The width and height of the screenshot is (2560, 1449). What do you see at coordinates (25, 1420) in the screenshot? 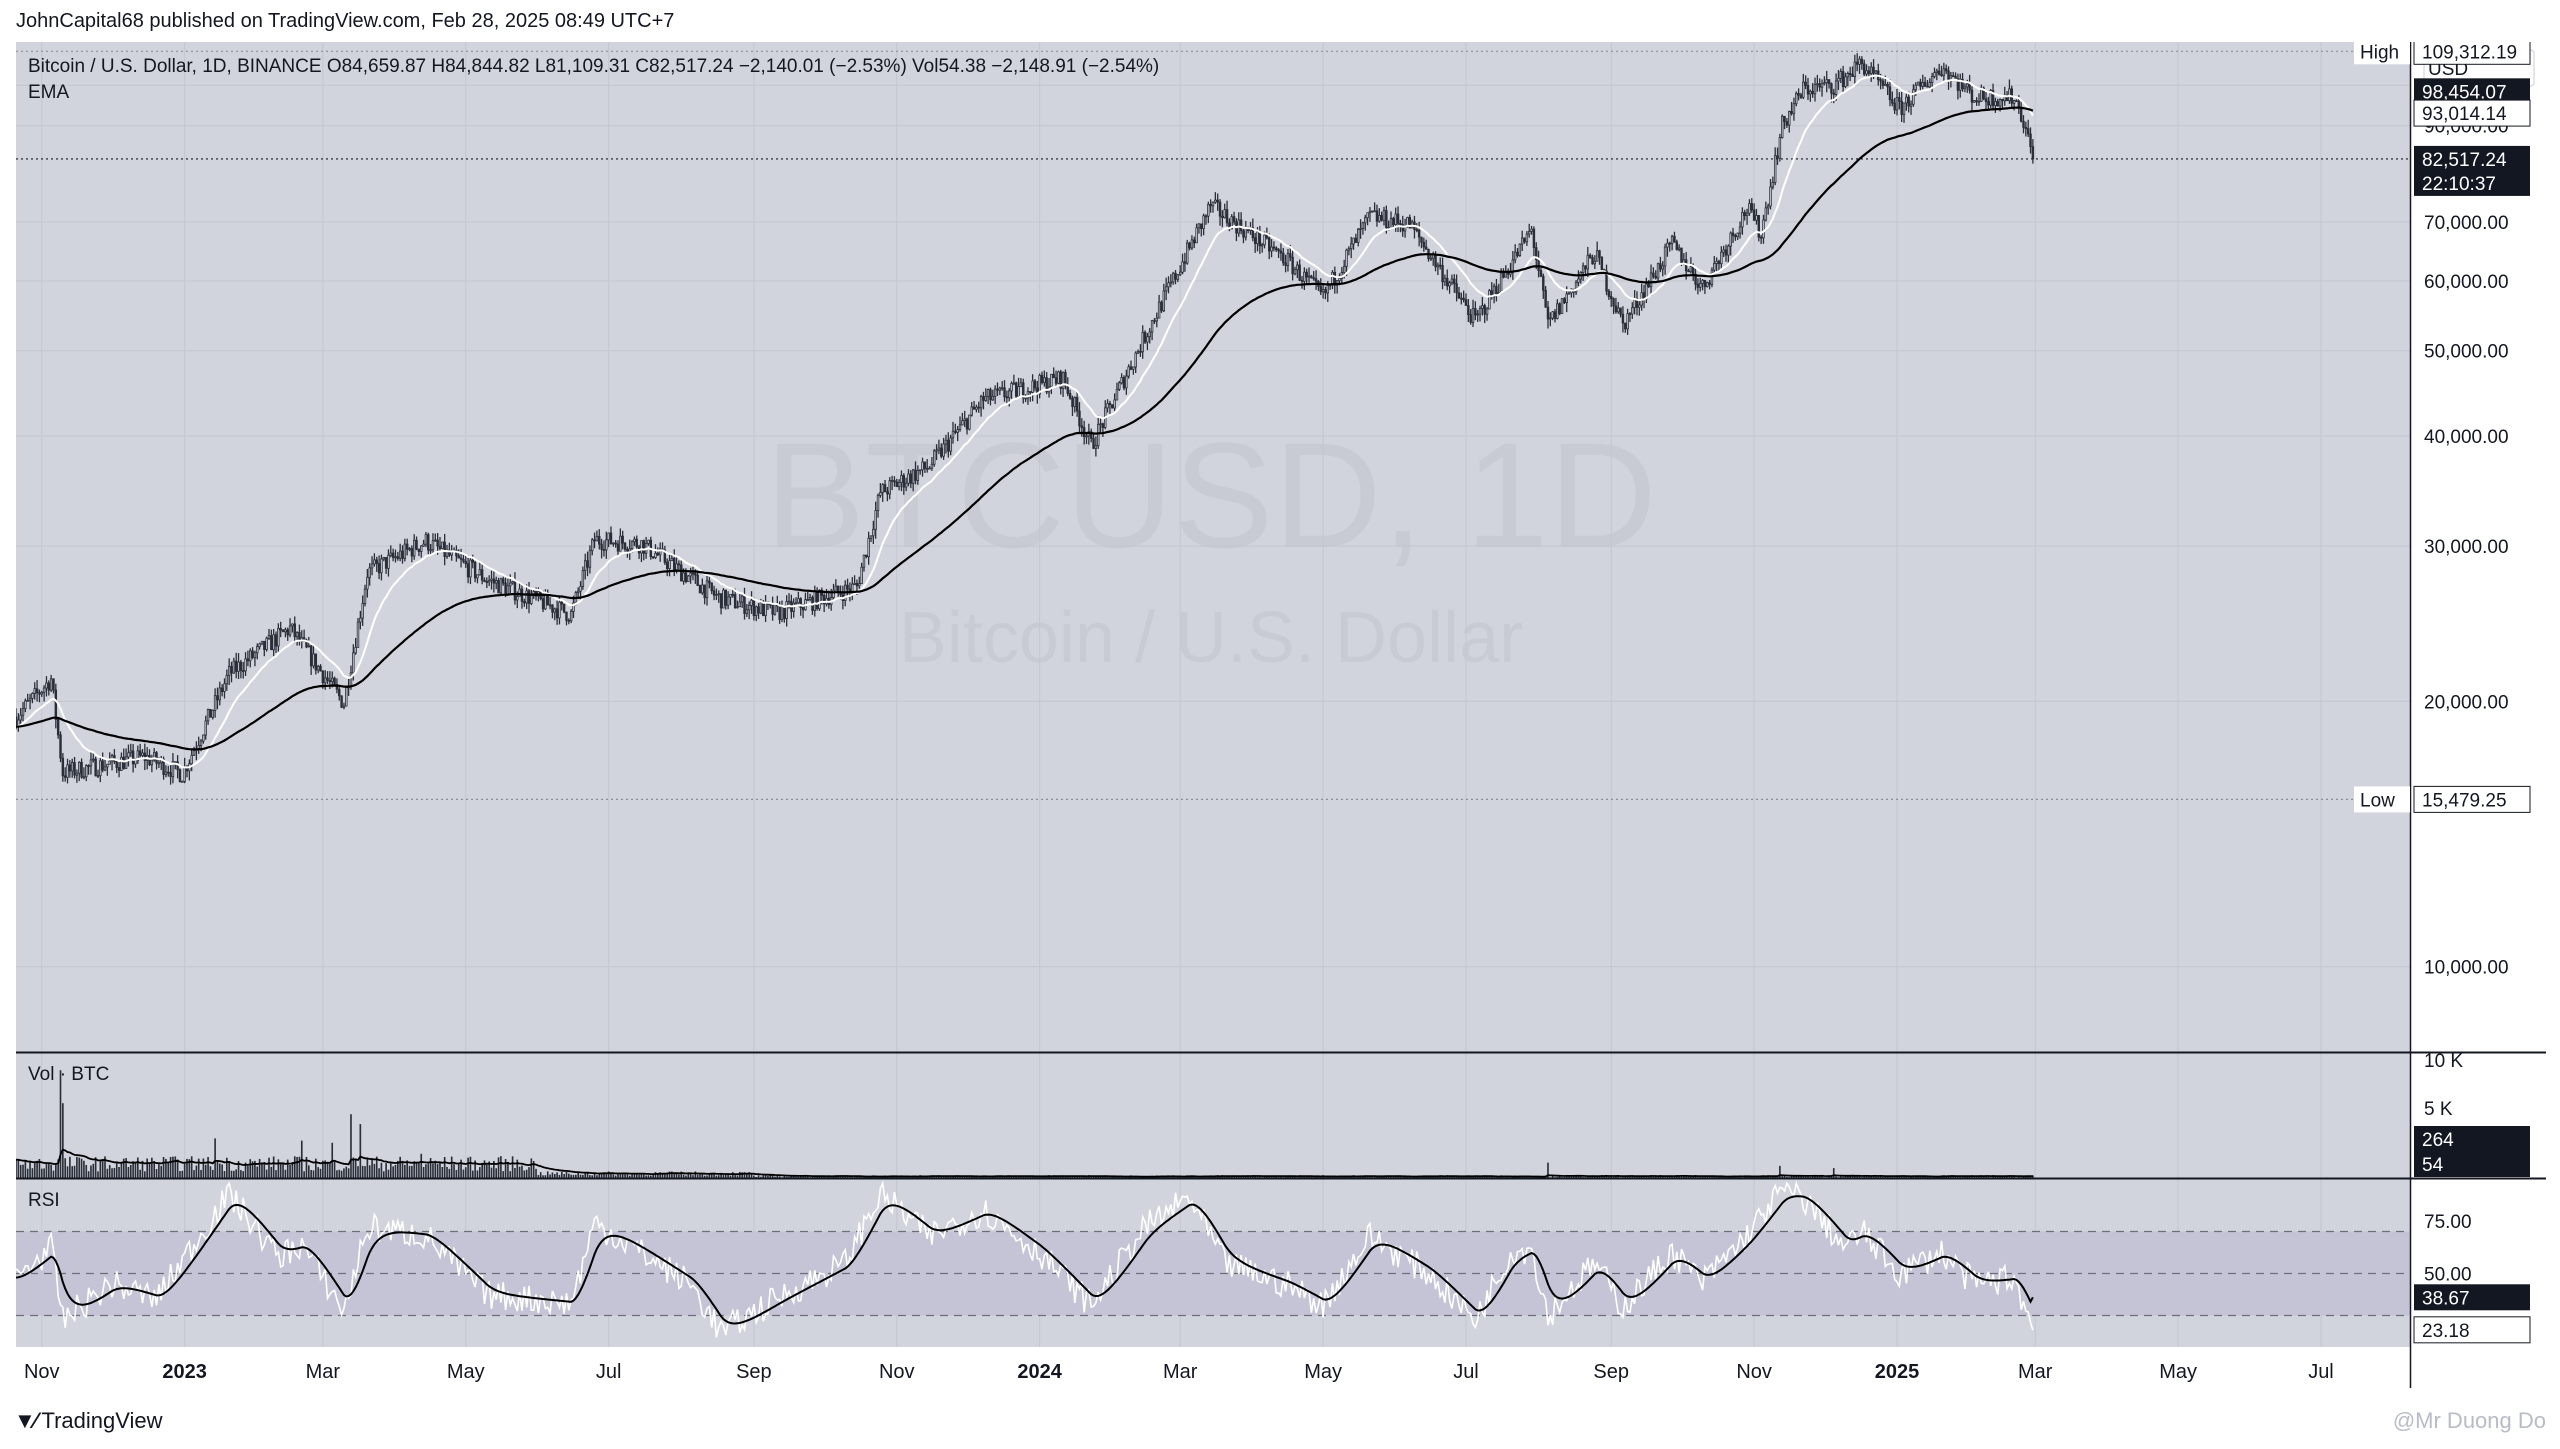
I see `tradingview-logo-icon: ▼⁄` at bounding box center [25, 1420].